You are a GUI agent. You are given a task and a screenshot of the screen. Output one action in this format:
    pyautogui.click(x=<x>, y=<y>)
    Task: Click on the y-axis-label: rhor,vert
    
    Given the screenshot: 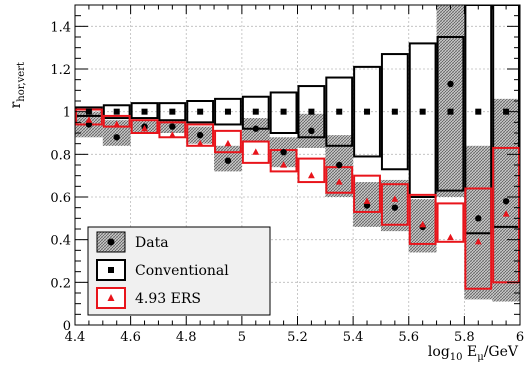 What is the action you would take?
    pyautogui.click(x=17, y=85)
    